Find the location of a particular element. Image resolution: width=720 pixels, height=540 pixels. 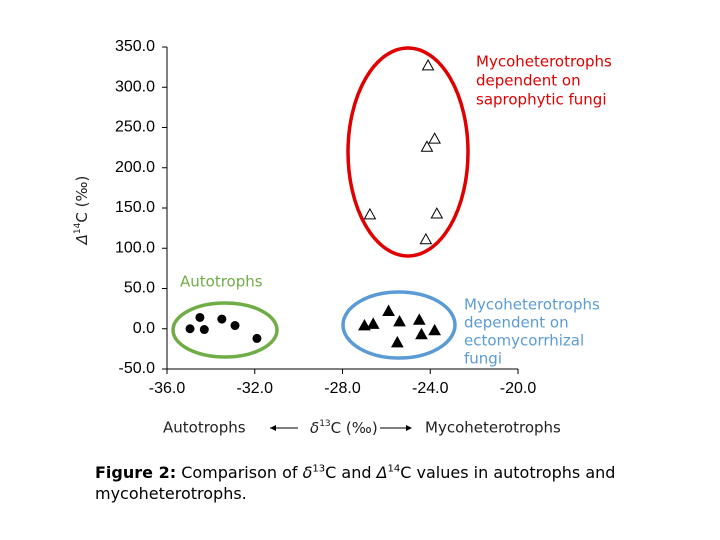

y-tick-label: 0.0 is located at coordinates (144, 328).